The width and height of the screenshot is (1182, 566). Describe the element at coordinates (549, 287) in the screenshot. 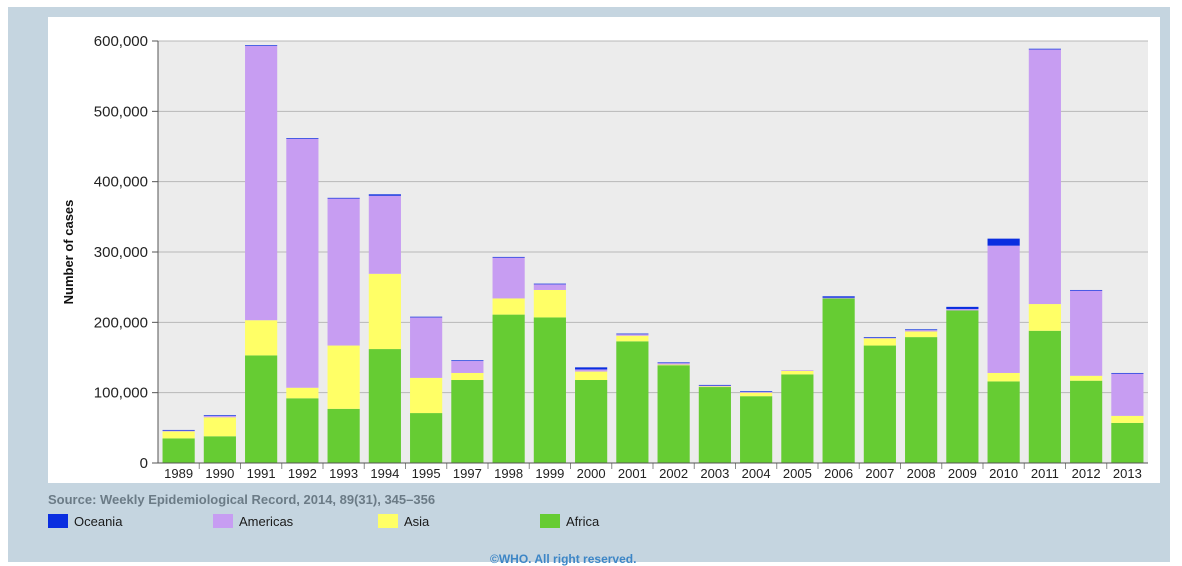

I see `bar-americas-1999` at that location.